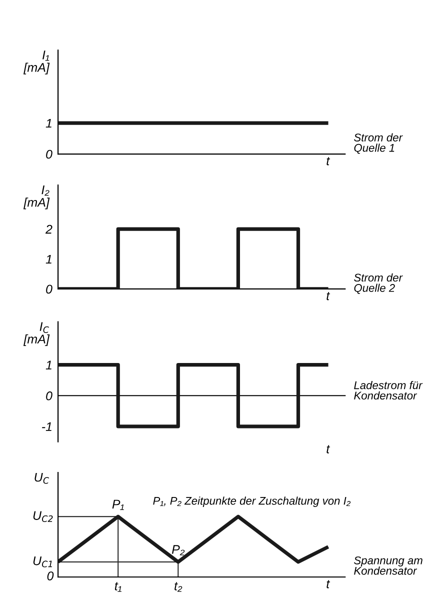  What do you see at coordinates (48, 229) in the screenshot?
I see `y-tick-label: 2` at bounding box center [48, 229].